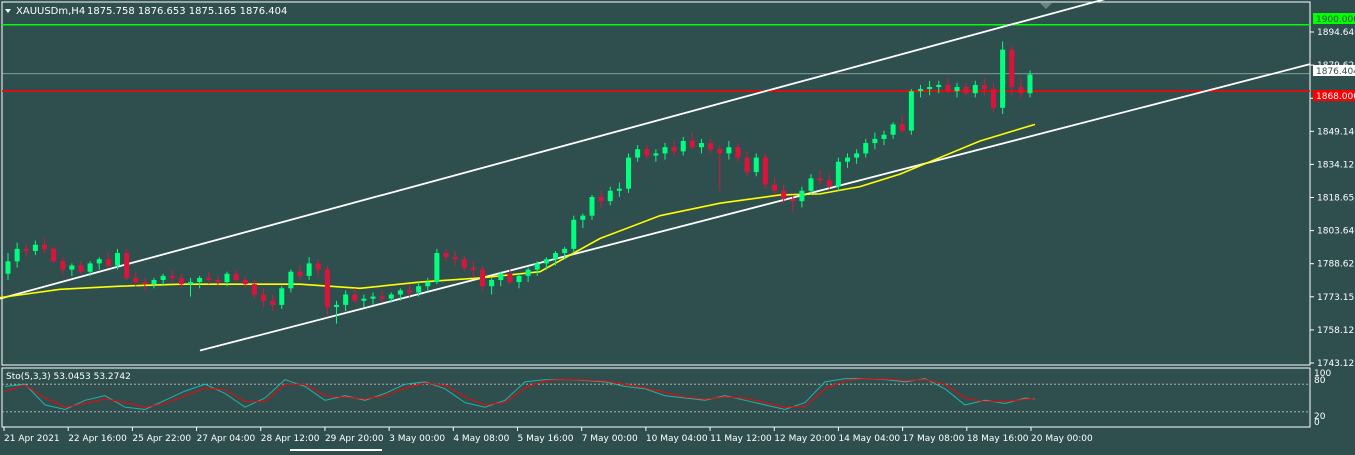  What do you see at coordinates (1335, 72) in the screenshot?
I see `current-price-label: 1876.404` at bounding box center [1335, 72].